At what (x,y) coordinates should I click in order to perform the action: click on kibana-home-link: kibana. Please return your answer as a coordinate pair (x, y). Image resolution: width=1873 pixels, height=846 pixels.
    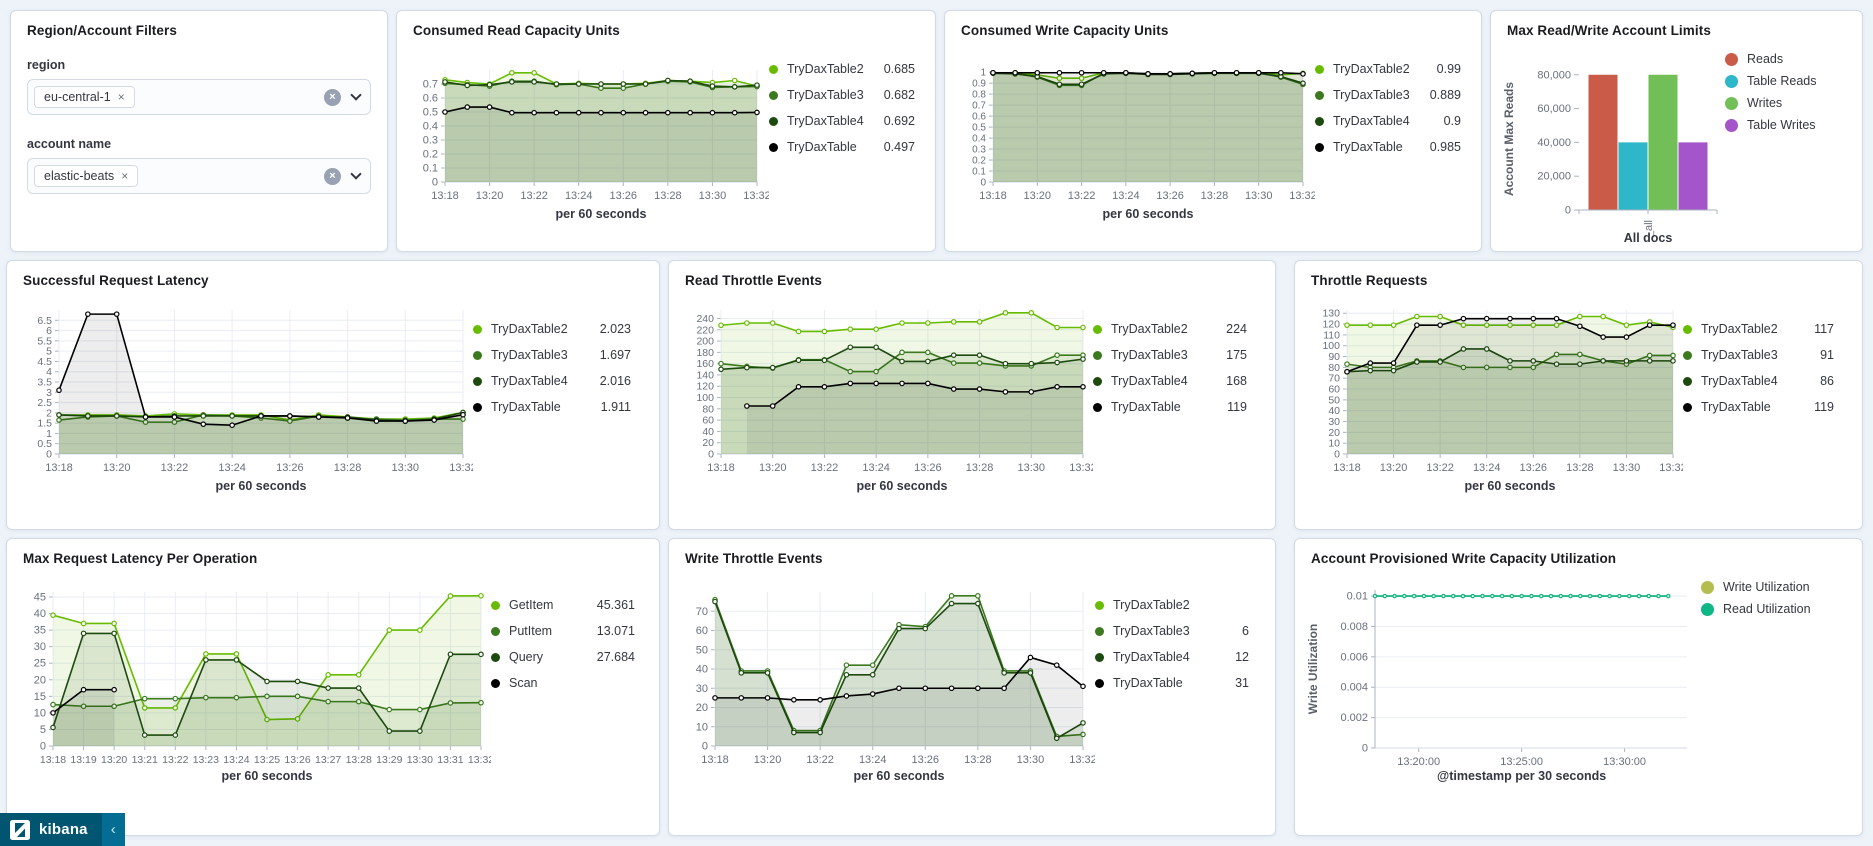
    Looking at the image, I should click on (51, 829).